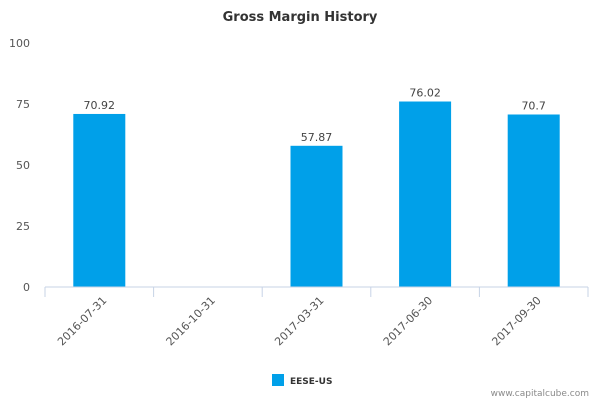 The width and height of the screenshot is (600, 400). I want to click on watermark-text: www.capitalcube.com, so click(540, 394).